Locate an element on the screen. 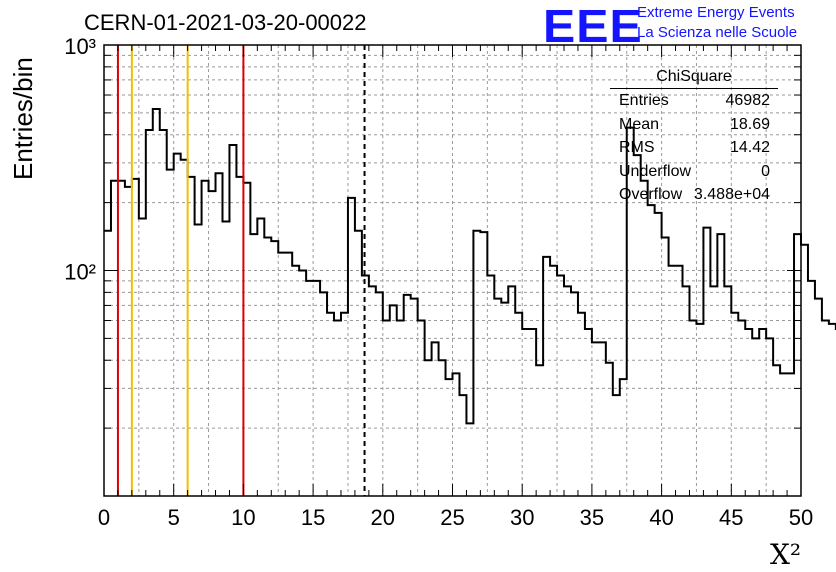  stats-row-overflow: Overflow 3.488e+04 is located at coordinates (694, 197).